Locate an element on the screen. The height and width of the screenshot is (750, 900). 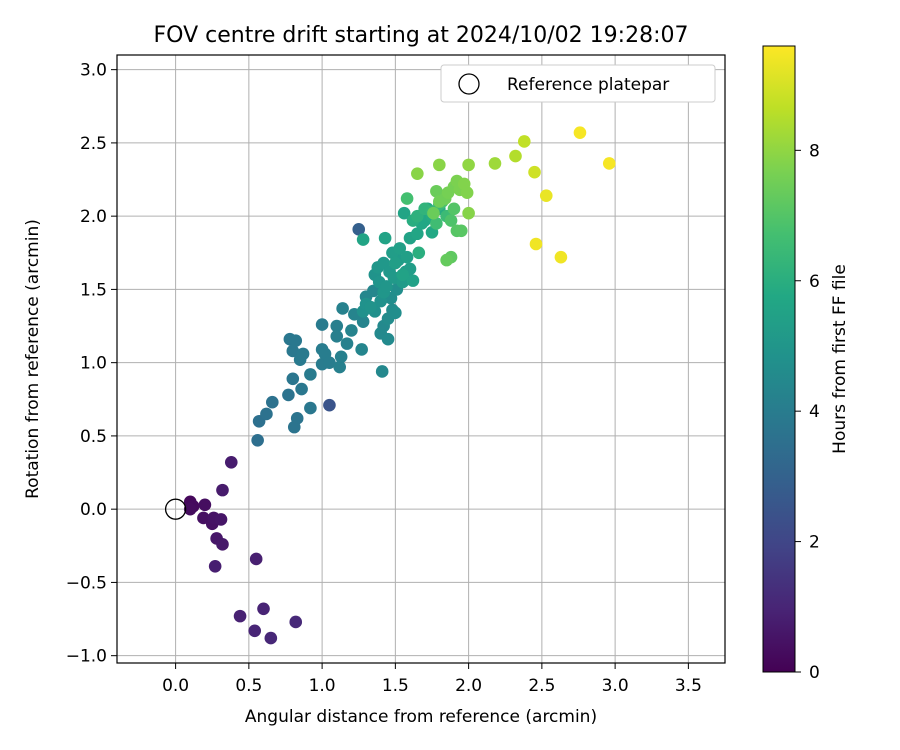
y-tick-label: 0.0 is located at coordinates (93, 510).